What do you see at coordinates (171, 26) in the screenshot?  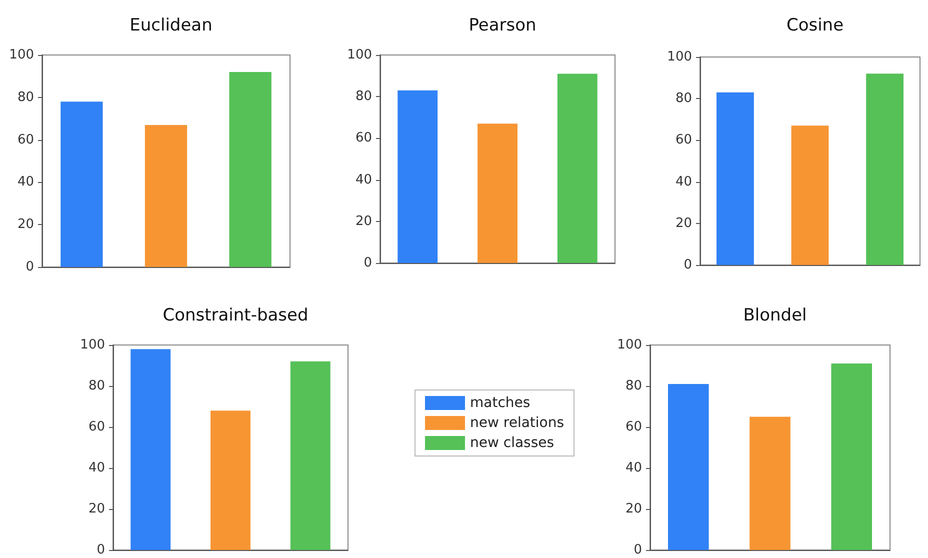 I see `chart-title: Euclidean` at bounding box center [171, 26].